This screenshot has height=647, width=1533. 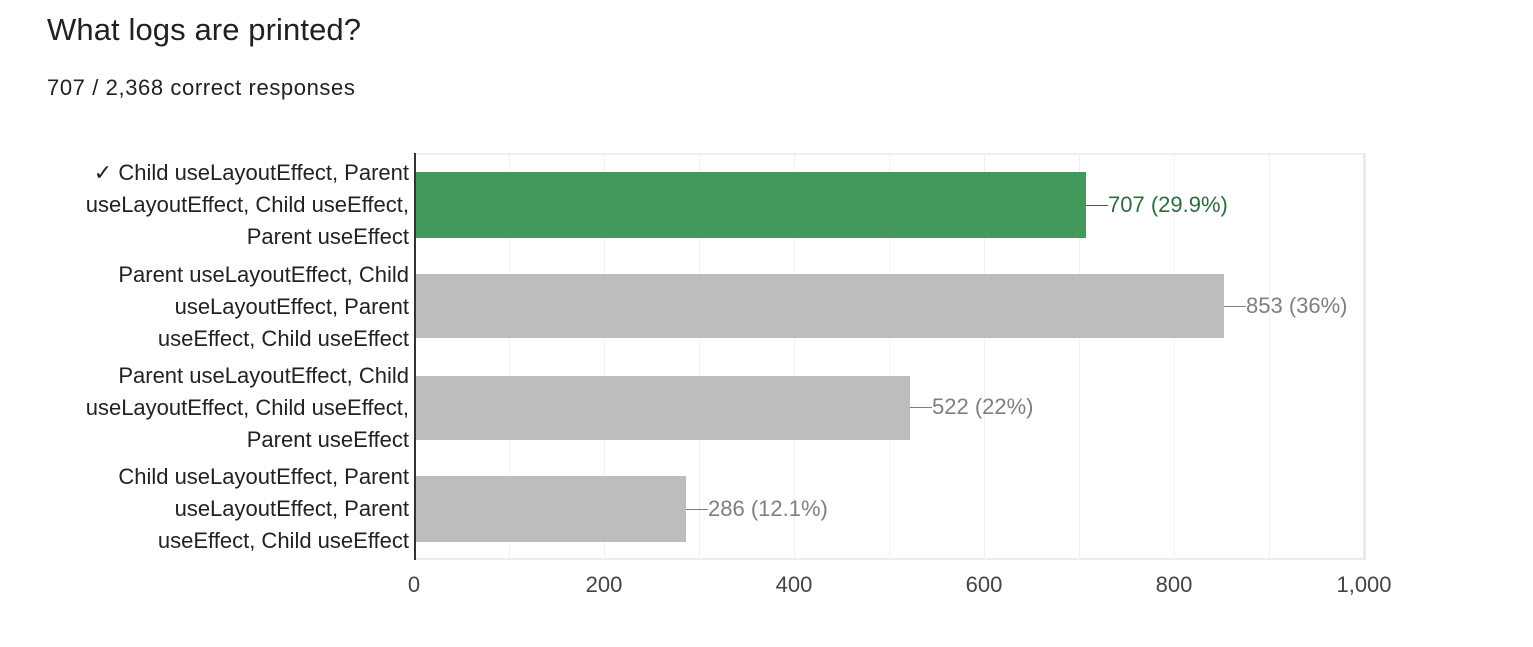 What do you see at coordinates (983, 406) in the screenshot?
I see `bar-value-label: 522 (22%)` at bounding box center [983, 406].